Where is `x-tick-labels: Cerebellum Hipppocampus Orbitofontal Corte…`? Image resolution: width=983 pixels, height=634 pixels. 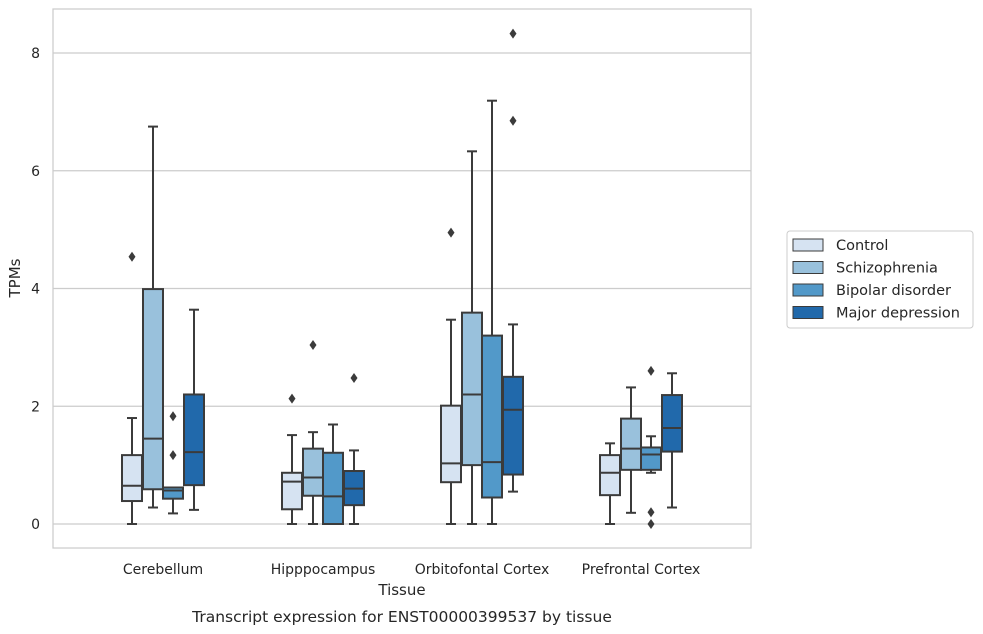
x-tick-labels: Cerebellum Hipppocampus Orbitofontal Corte… is located at coordinates (411, 570).